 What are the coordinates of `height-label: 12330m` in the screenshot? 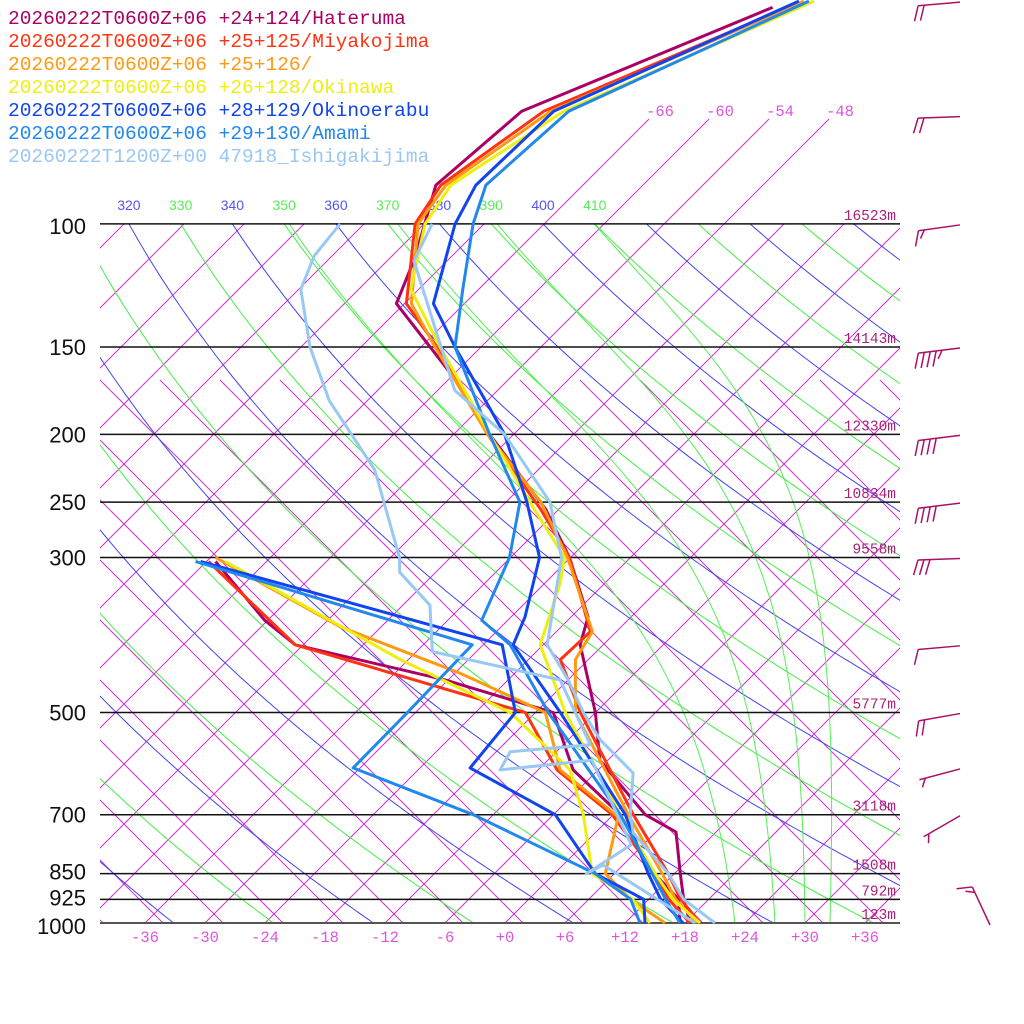 It's located at (870, 427).